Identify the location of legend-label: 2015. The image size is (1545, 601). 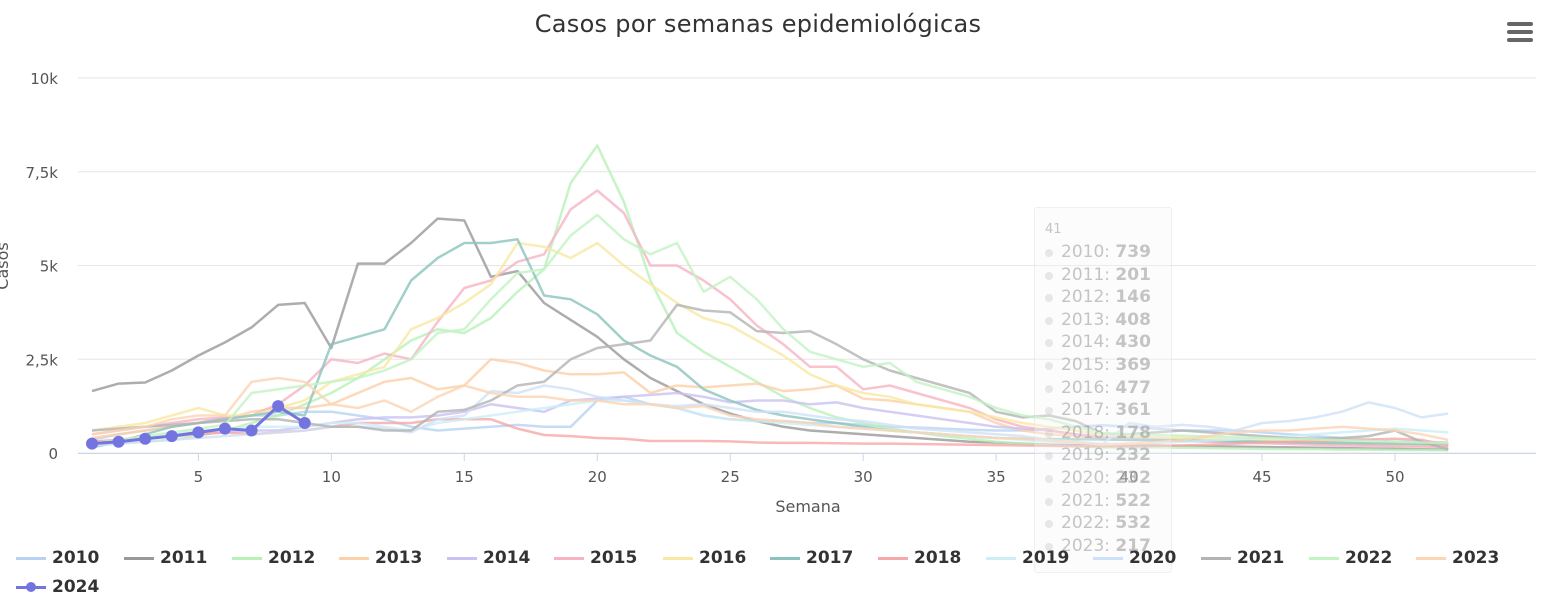
(614, 558).